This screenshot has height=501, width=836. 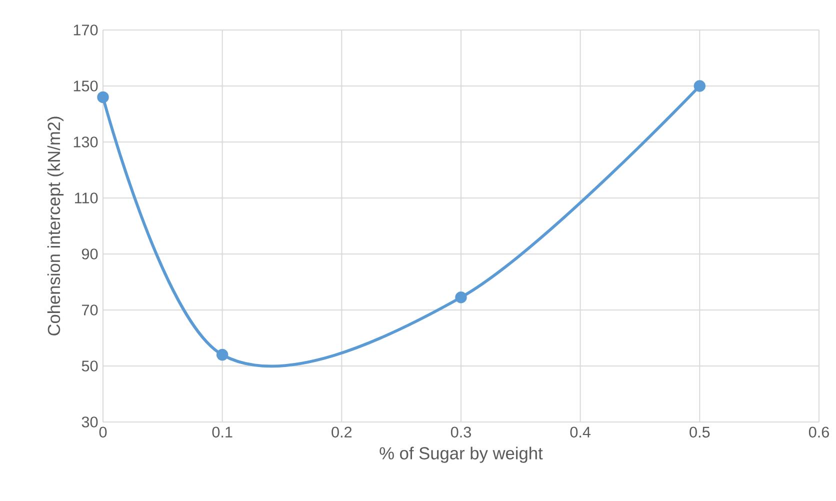 I want to click on y-tick-label: 110, so click(x=86, y=198).